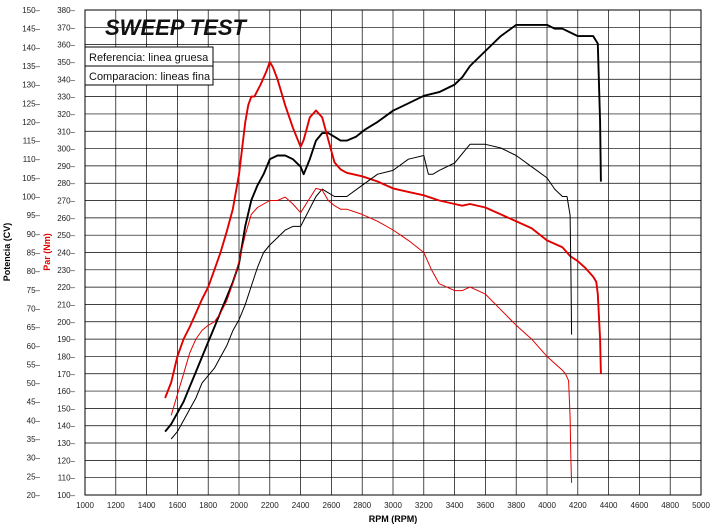 The image size is (717, 525). I want to click on y-tick-label-power: 125–, so click(31, 103).